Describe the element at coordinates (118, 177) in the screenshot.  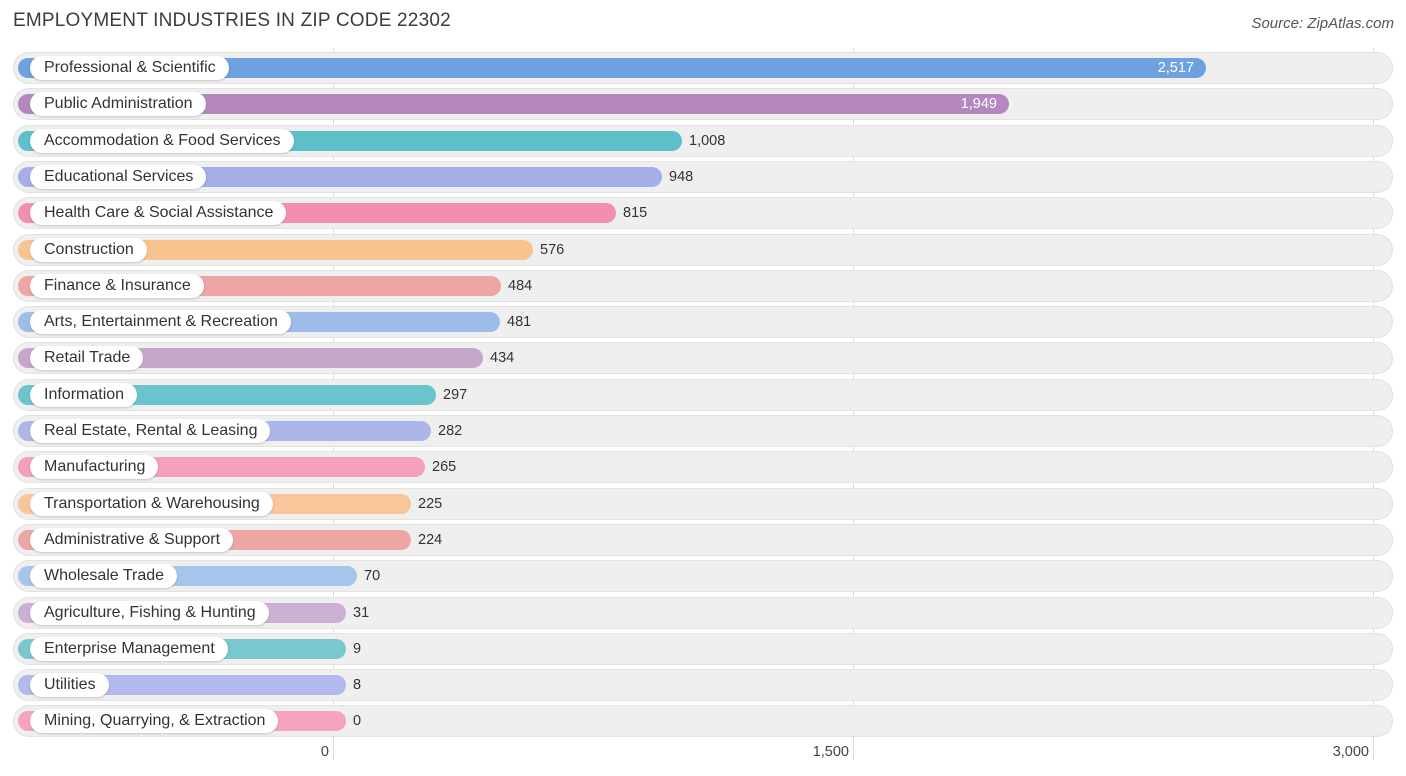
I see `category-label: Educational Services` at that location.